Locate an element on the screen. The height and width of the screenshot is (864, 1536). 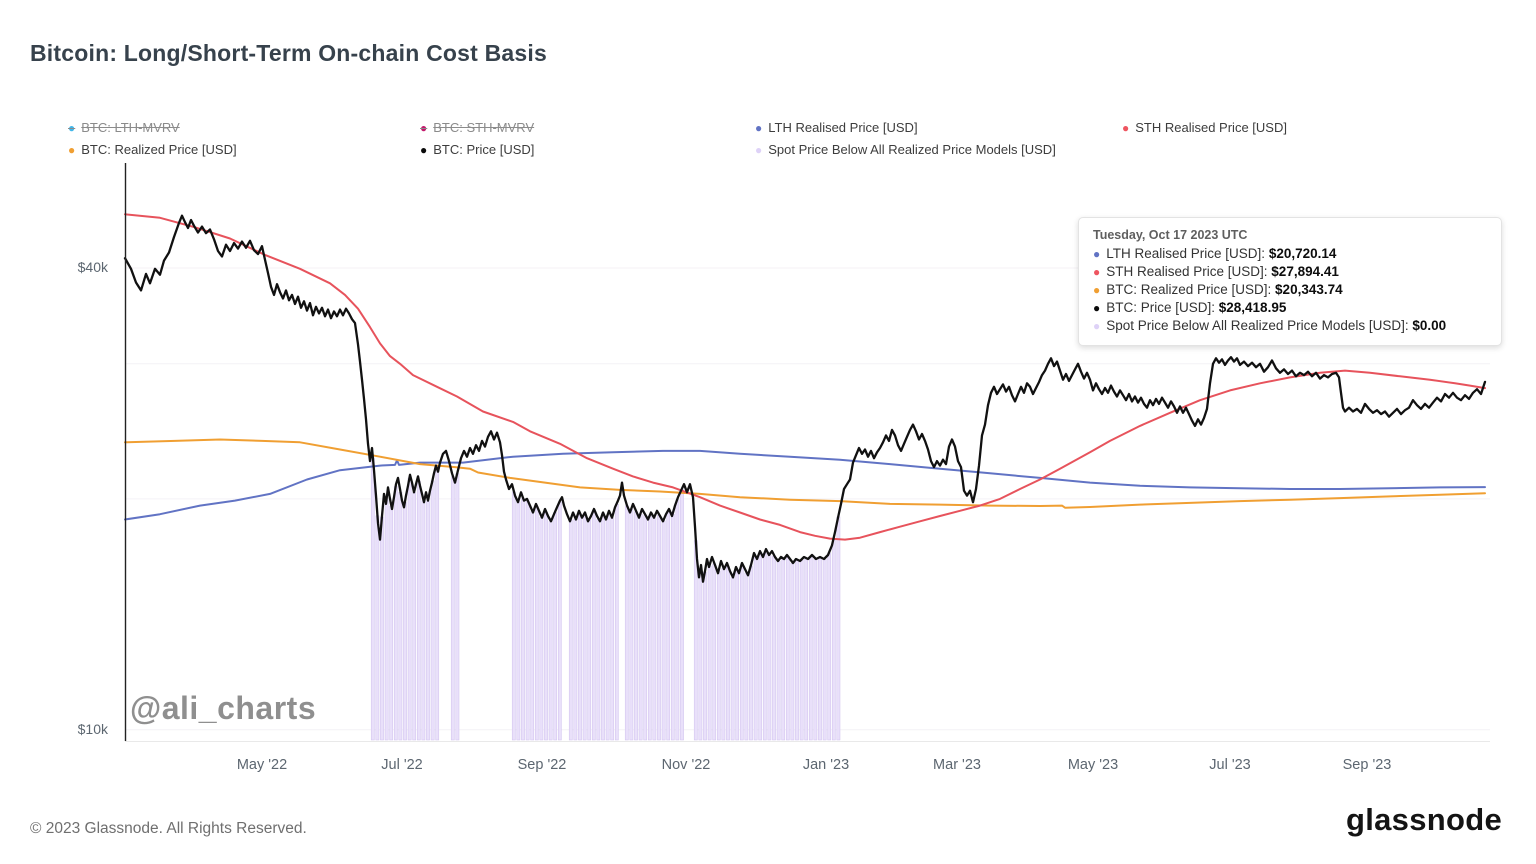
legend-label: BTC: Price [USD] is located at coordinates (484, 149).